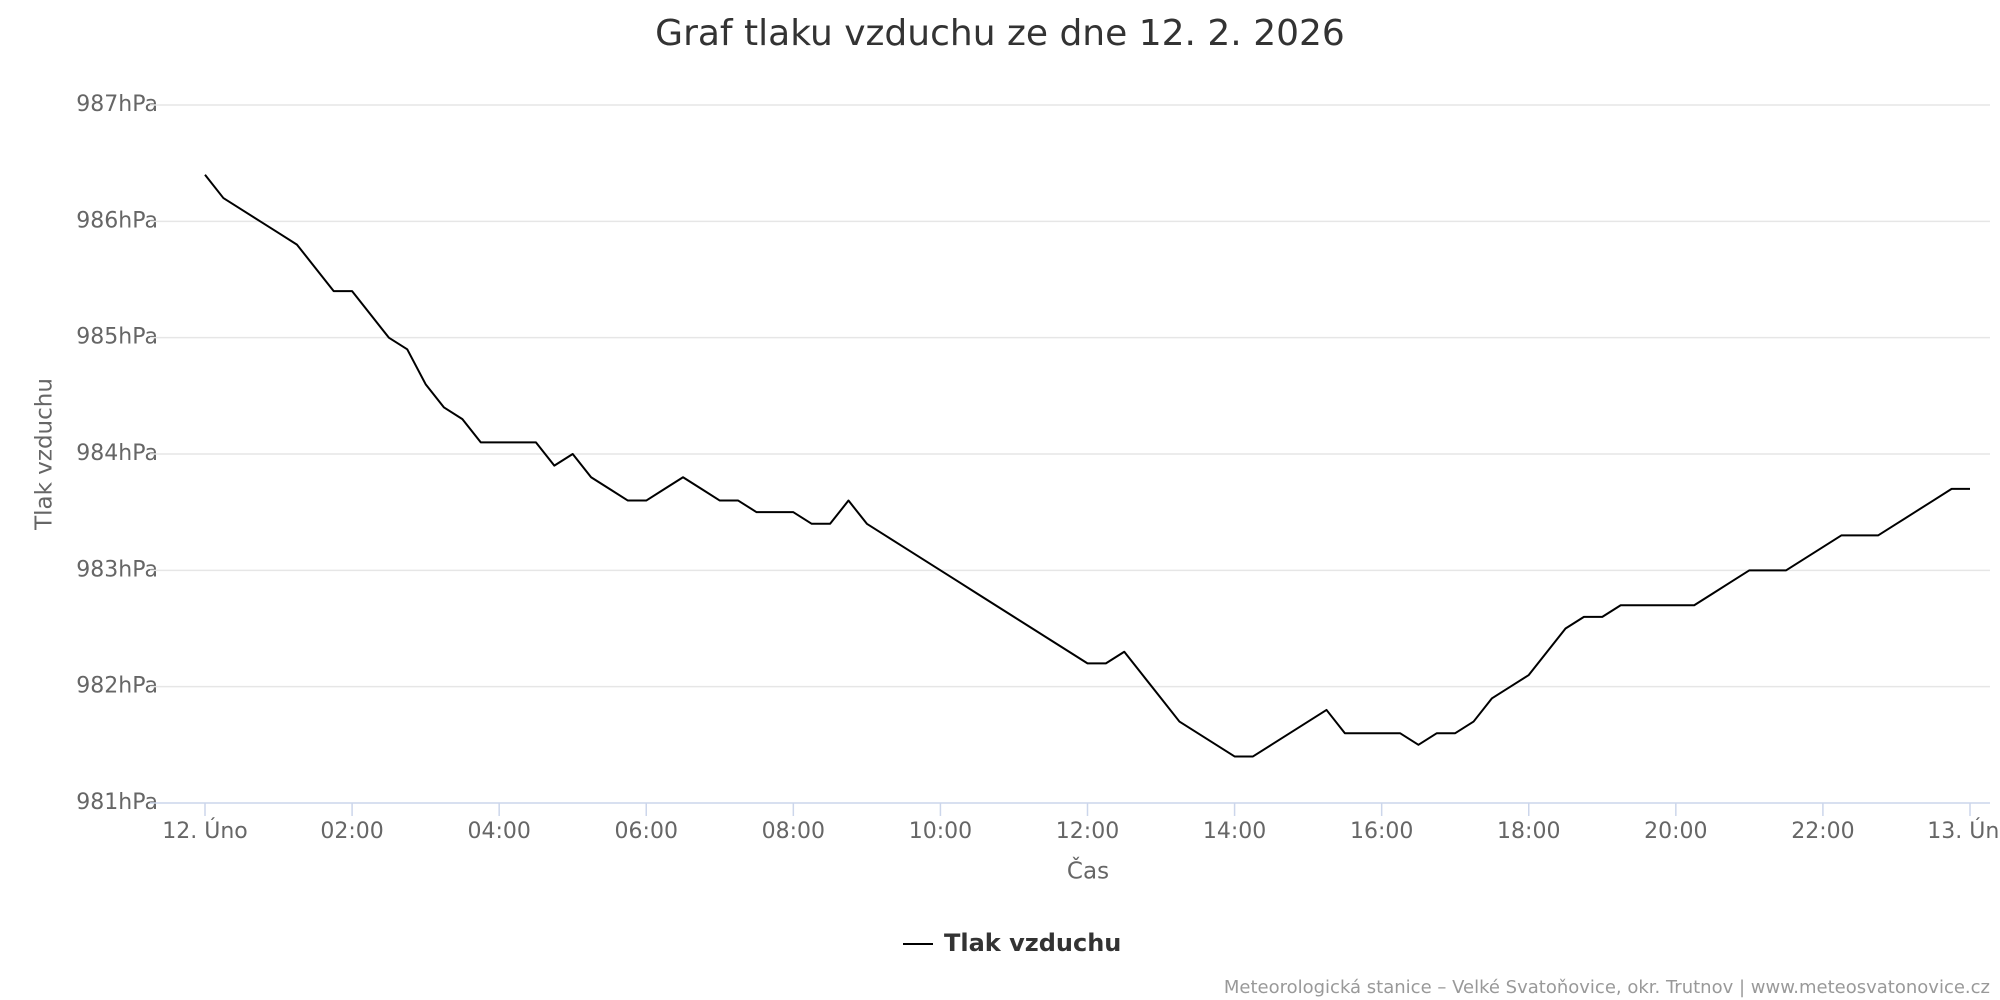  What do you see at coordinates (351, 831) in the screenshot?
I see `x-tick-label: 02:00` at bounding box center [351, 831].